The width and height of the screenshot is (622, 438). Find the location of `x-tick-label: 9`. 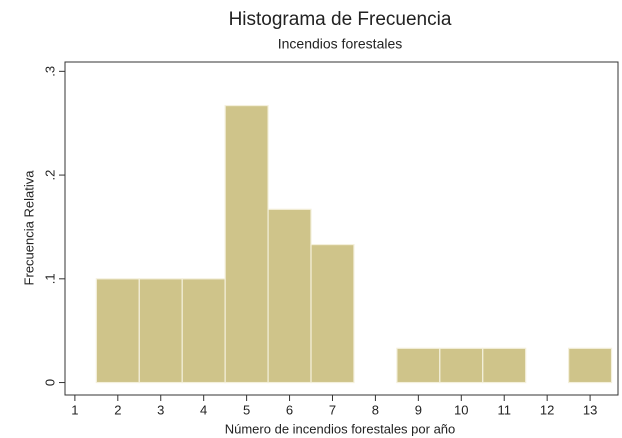

x-tick-label: 9 is located at coordinates (418, 409).